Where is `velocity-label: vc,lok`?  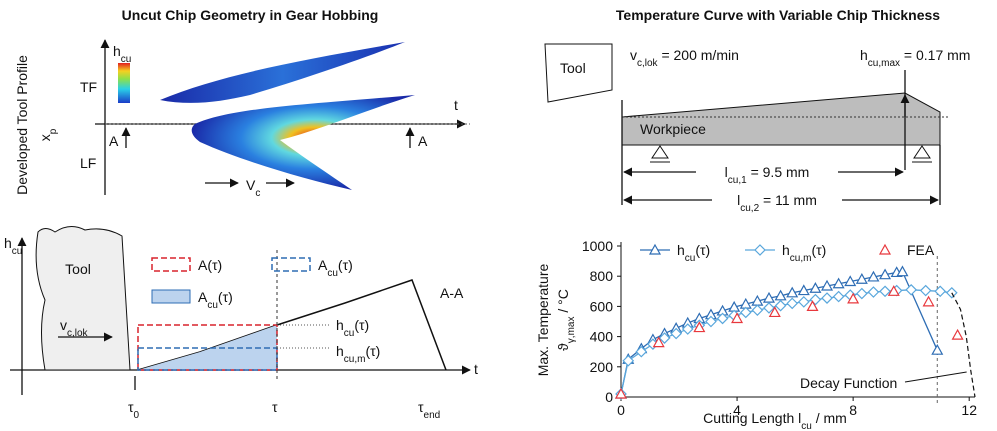
velocity-label: vc,lok is located at coordinates (74, 328).